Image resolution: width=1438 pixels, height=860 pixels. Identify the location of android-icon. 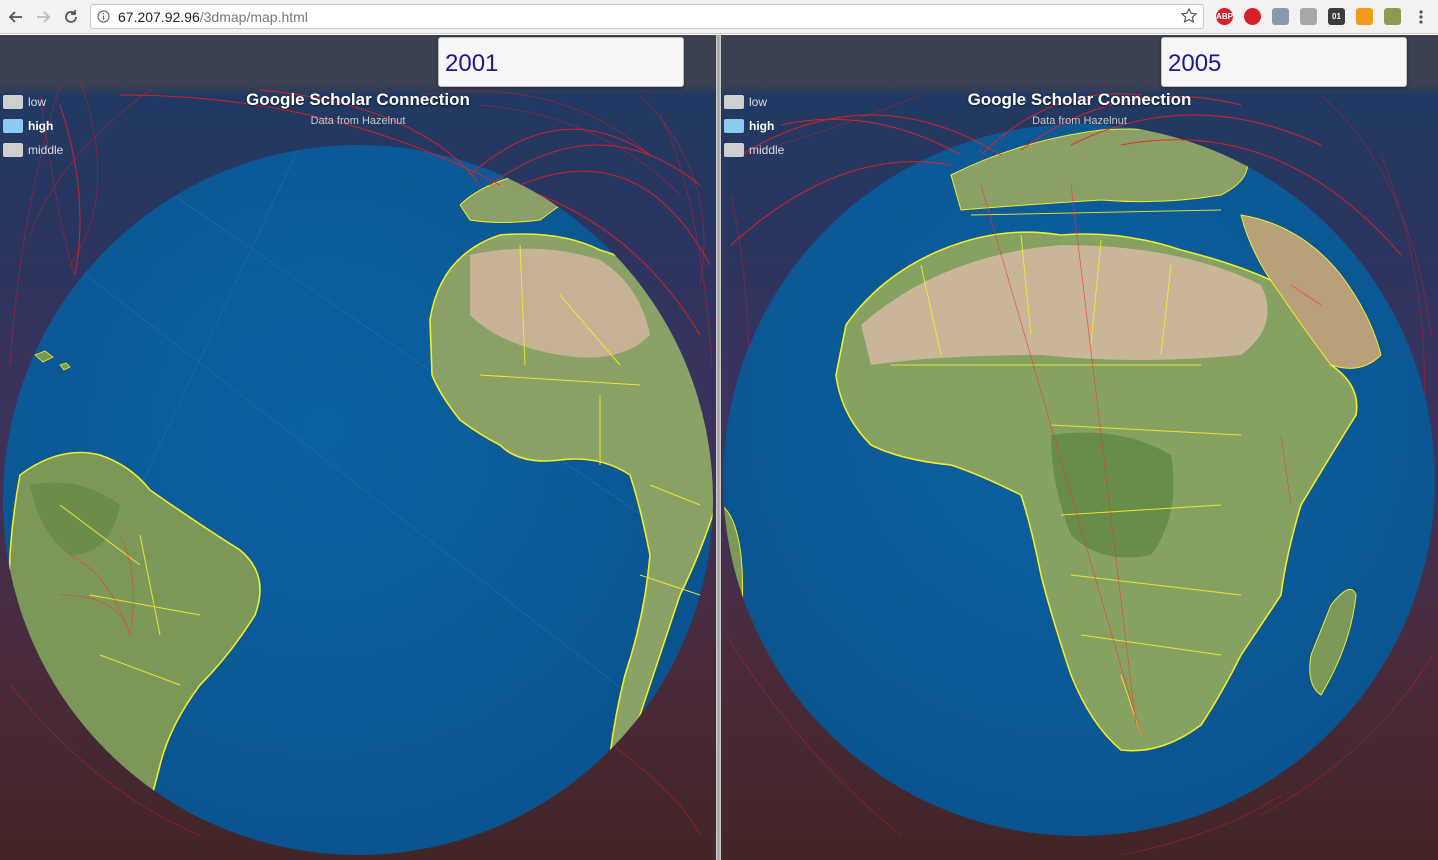
(1308, 16).